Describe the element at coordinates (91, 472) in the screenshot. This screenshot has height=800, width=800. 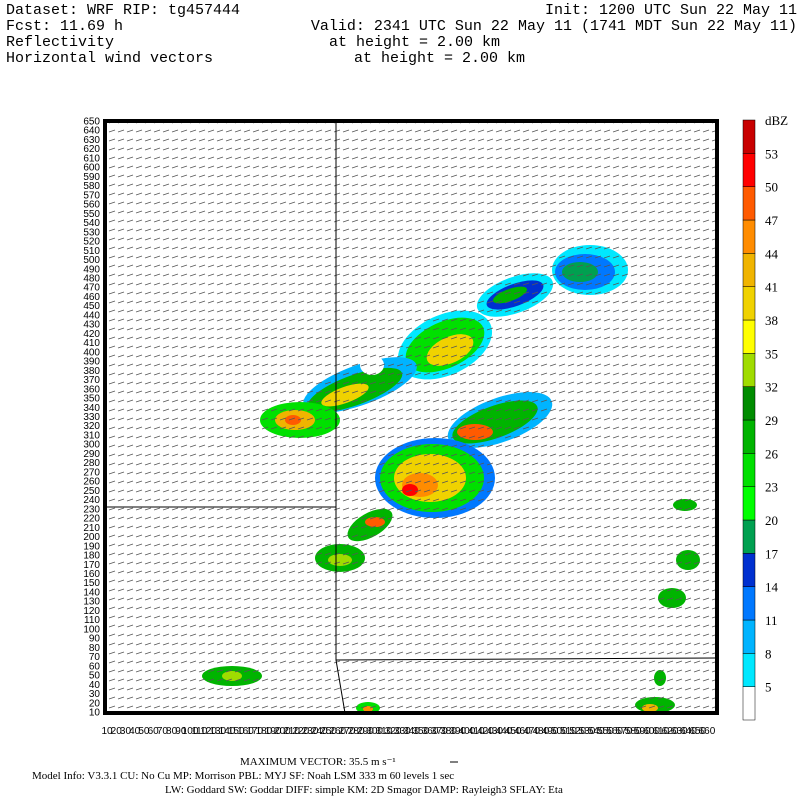
I see `y-tick-label: 270` at that location.